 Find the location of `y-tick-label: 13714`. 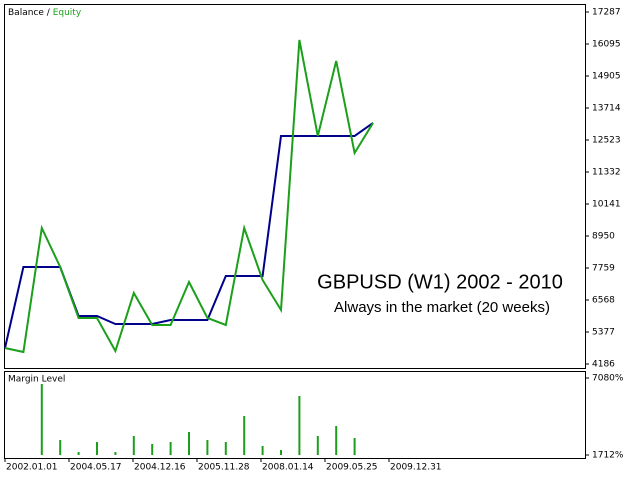

y-tick-label: 13714 is located at coordinates (606, 108).